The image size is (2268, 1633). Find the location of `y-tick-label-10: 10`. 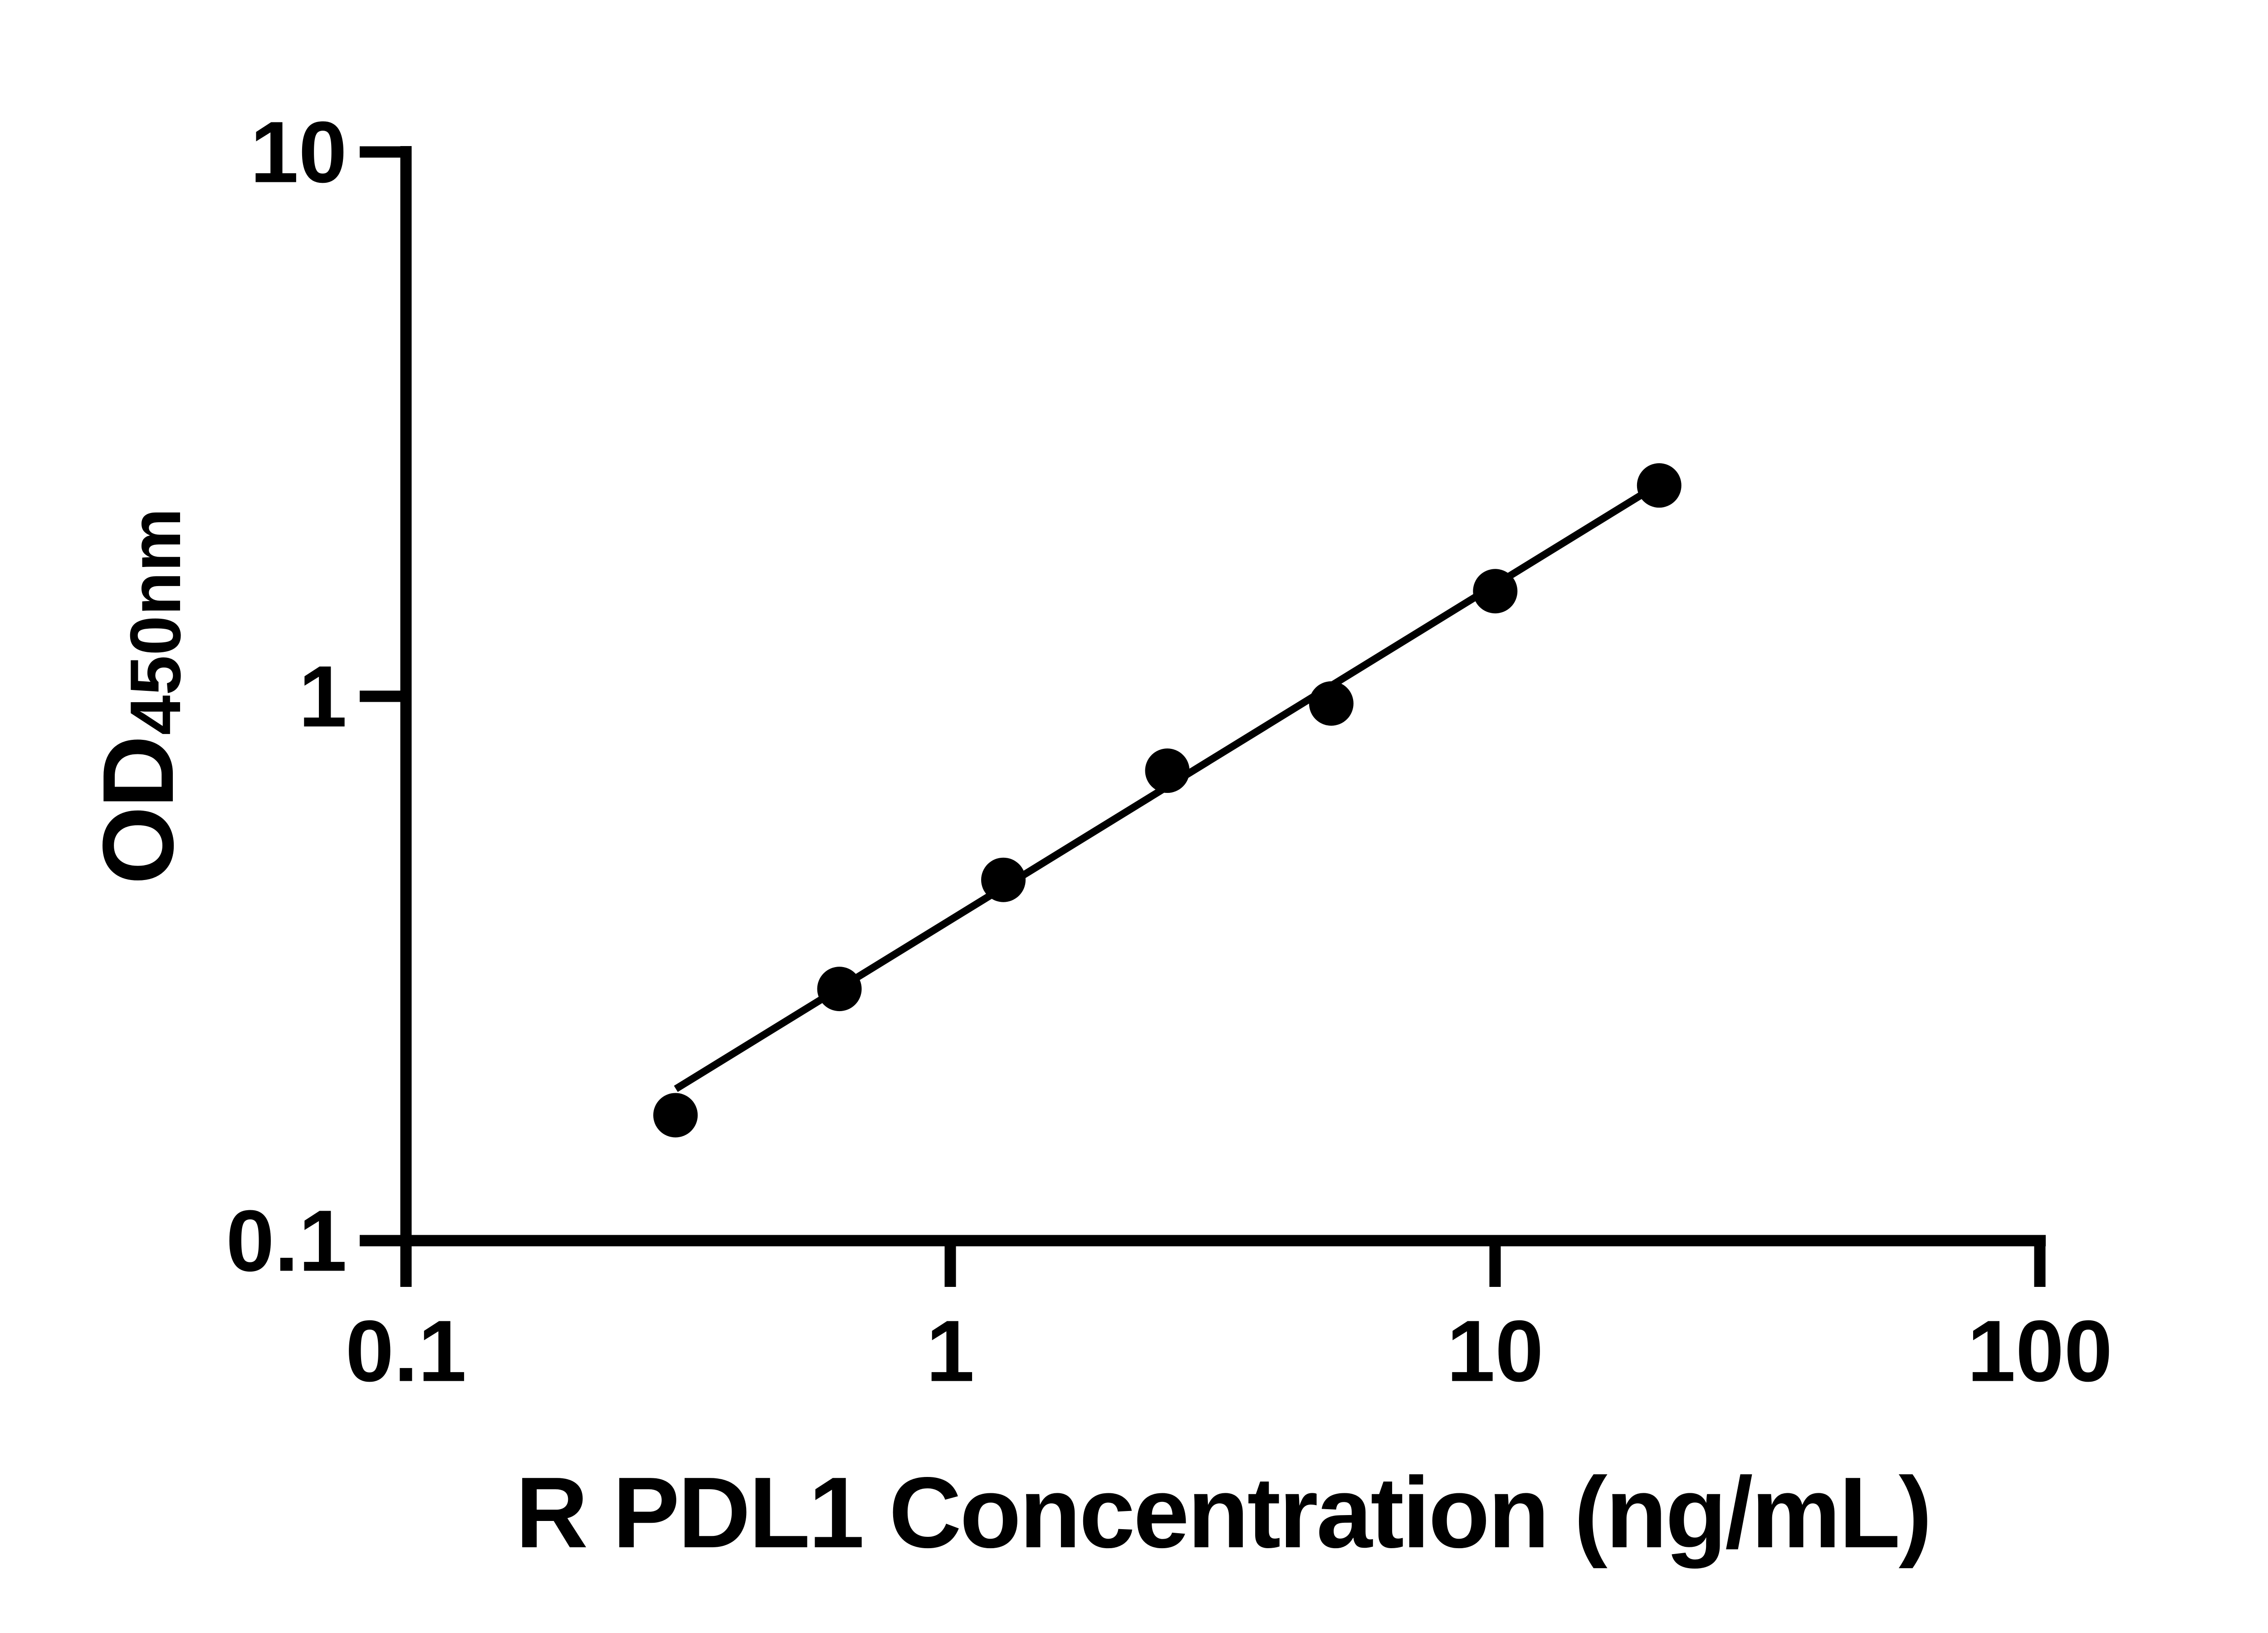

y-tick-label-10: 10 is located at coordinates (298, 152).